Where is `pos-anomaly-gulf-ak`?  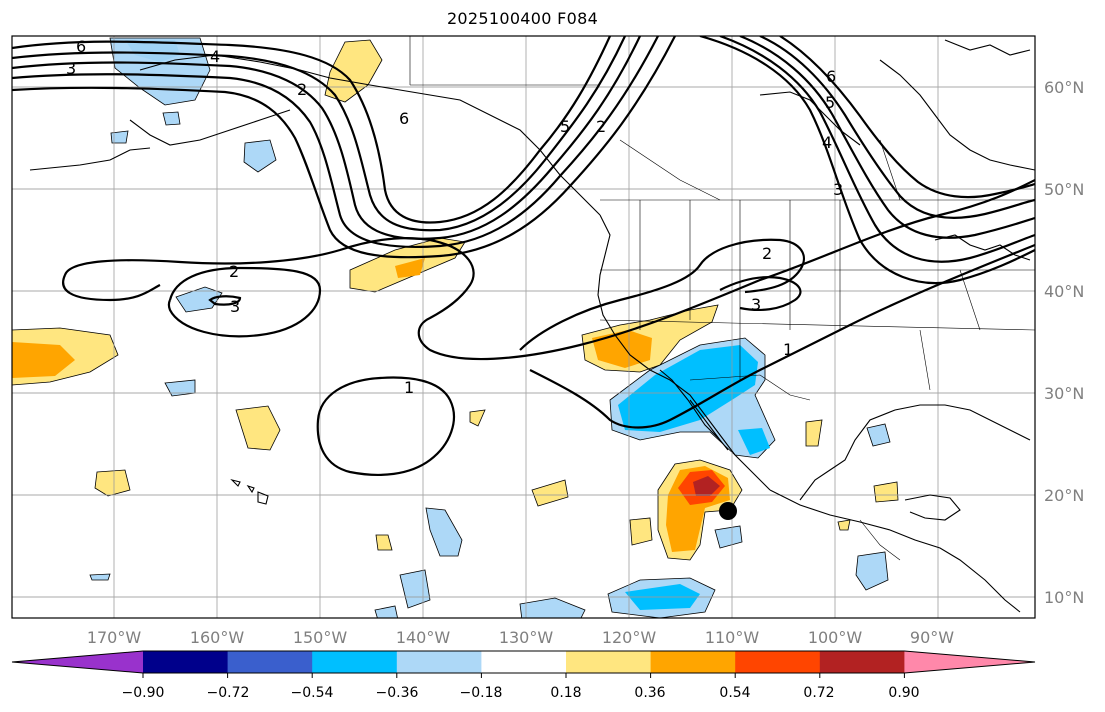
pos-anomaly-gulf-ak is located at coordinates (353, 71).